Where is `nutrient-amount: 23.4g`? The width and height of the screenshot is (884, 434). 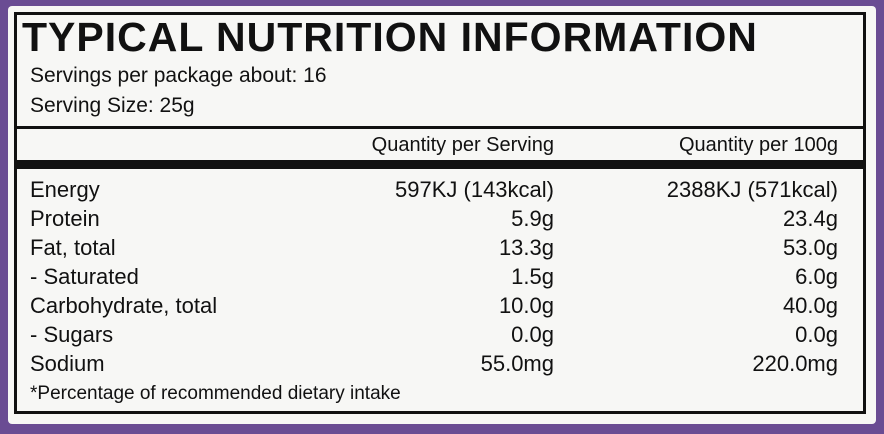
nutrient-amount: 23.4g is located at coordinates (810, 218).